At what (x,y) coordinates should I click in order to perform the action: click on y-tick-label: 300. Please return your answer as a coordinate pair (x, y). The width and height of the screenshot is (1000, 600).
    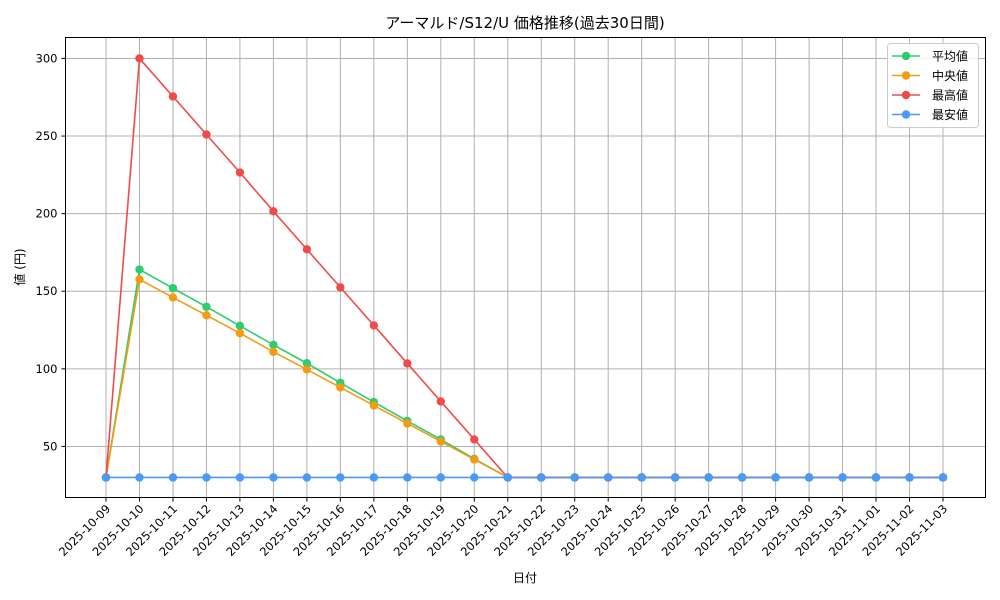
    Looking at the image, I should click on (47, 58).